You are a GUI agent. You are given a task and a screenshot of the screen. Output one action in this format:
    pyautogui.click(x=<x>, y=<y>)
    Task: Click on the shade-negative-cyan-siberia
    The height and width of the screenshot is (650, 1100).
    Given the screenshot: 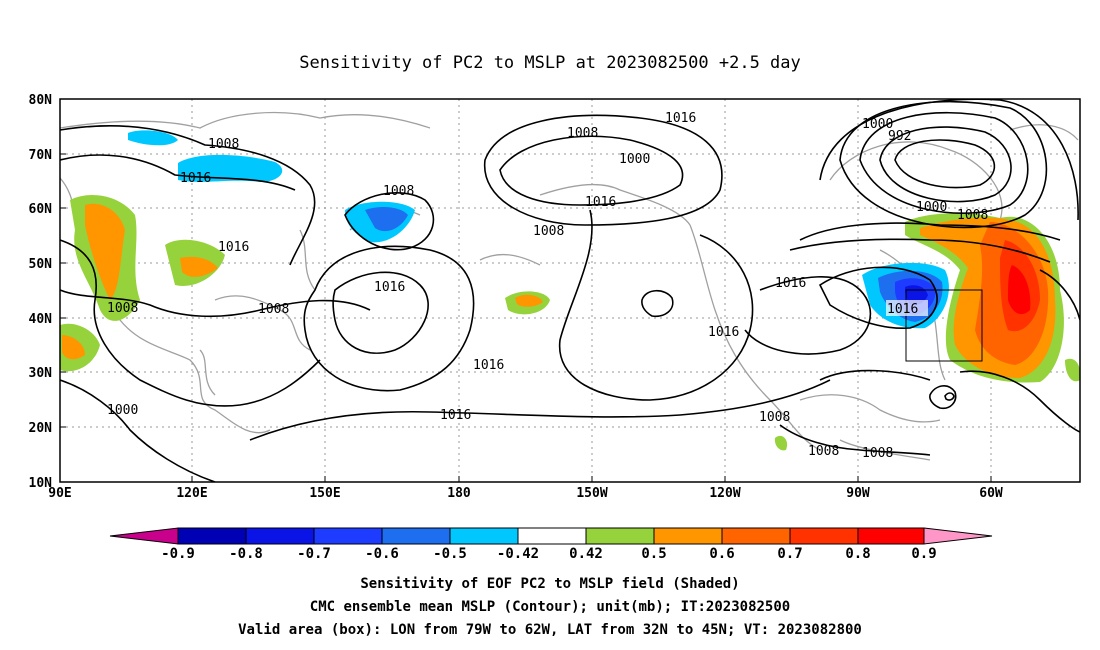 What is the action you would take?
    pyautogui.click(x=230, y=168)
    